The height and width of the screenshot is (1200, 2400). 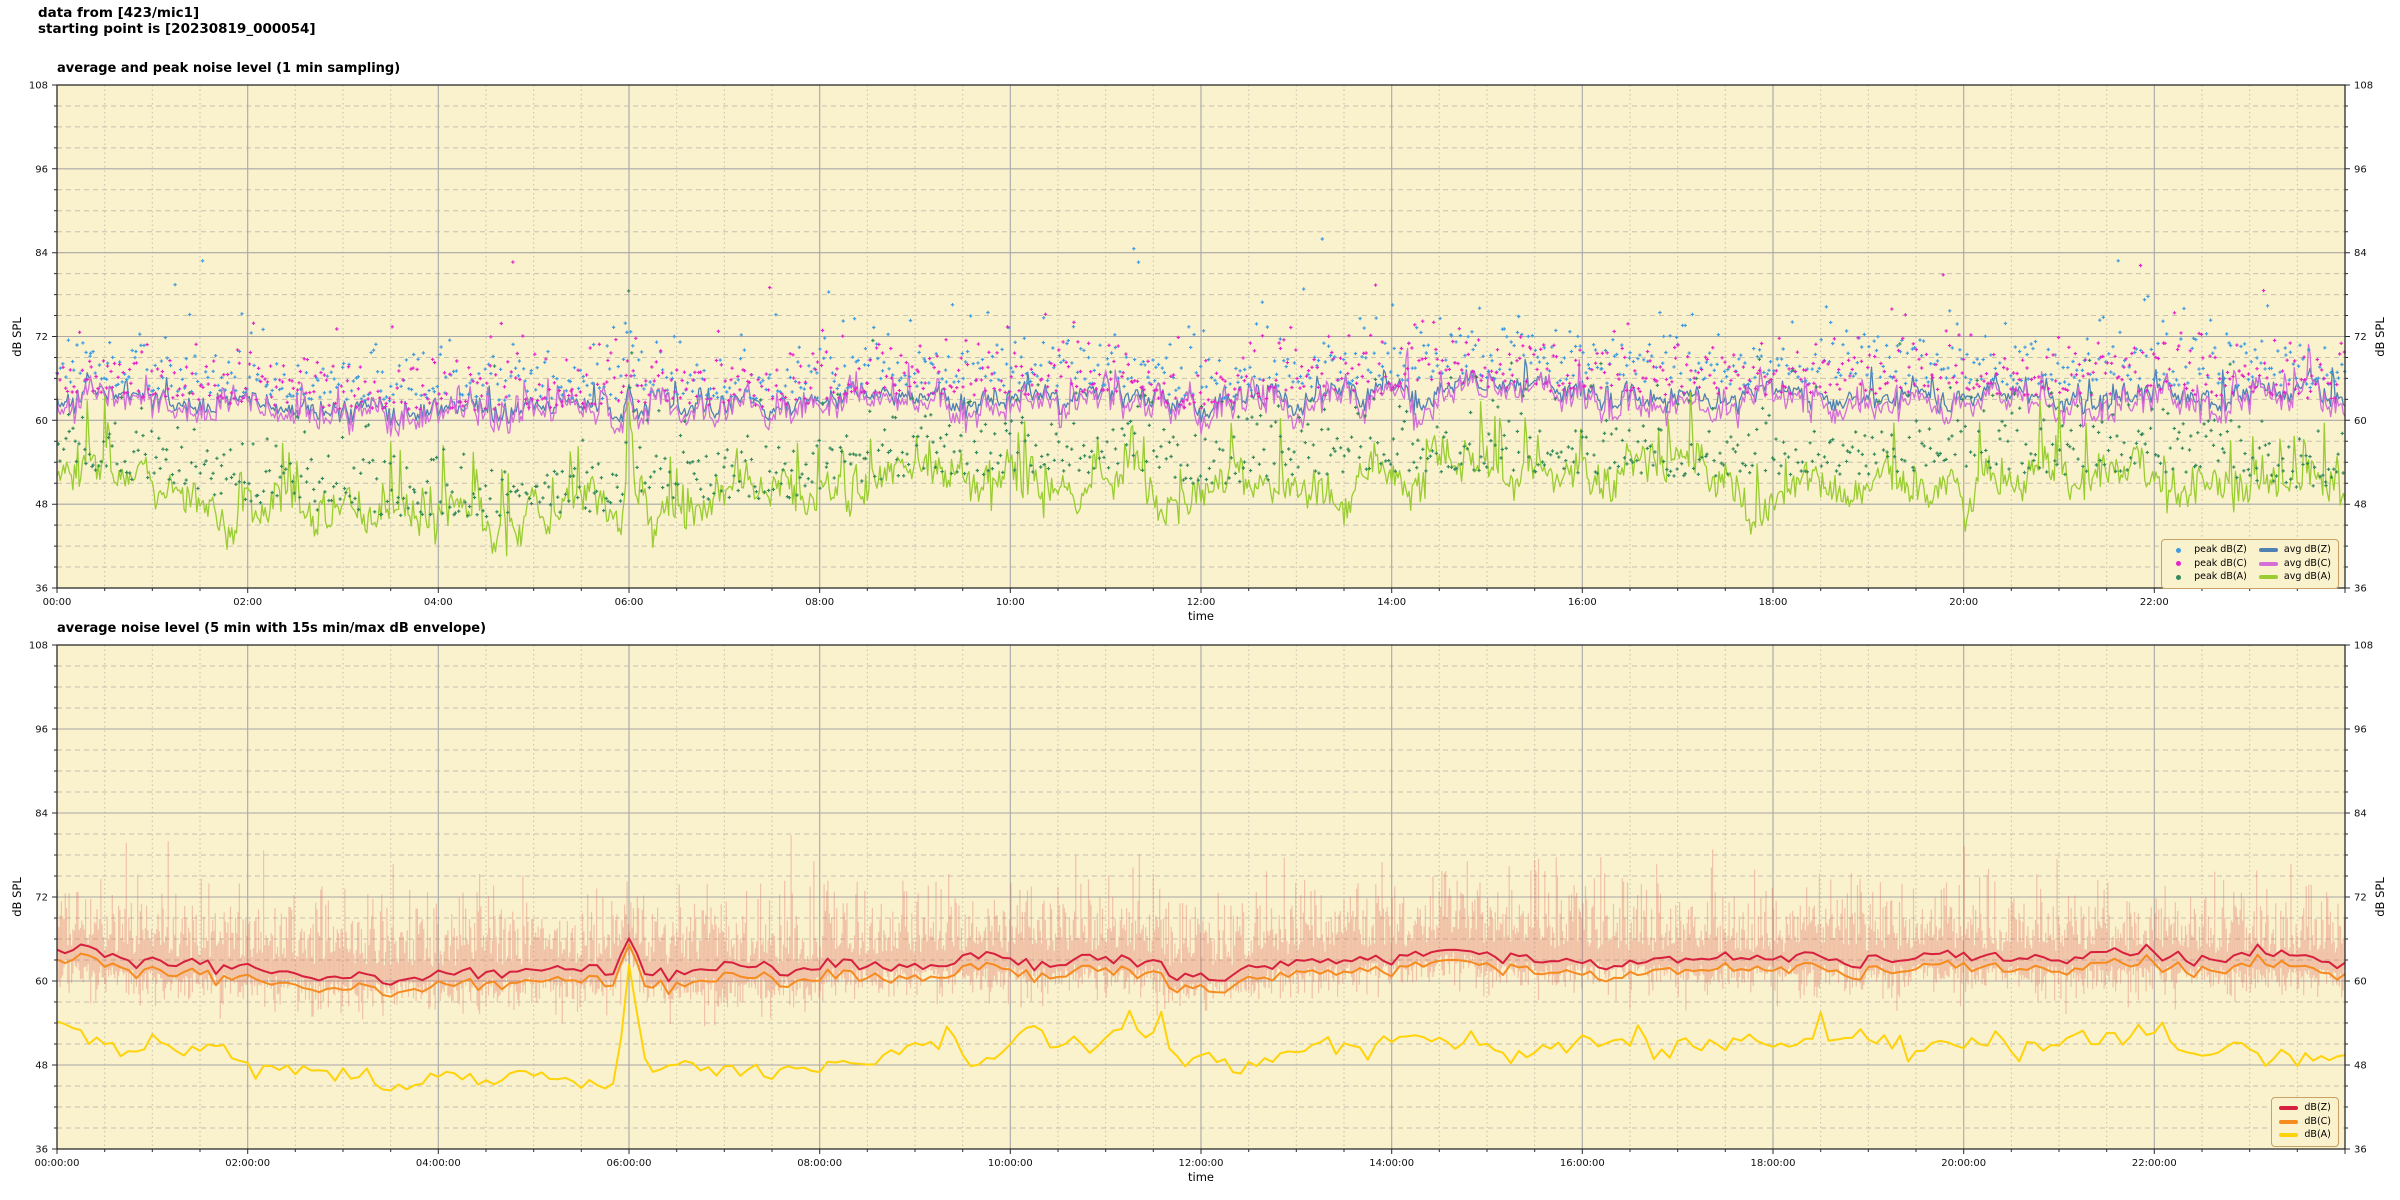 I want to click on line-avg-db-c-, so click(x=1201, y=390).